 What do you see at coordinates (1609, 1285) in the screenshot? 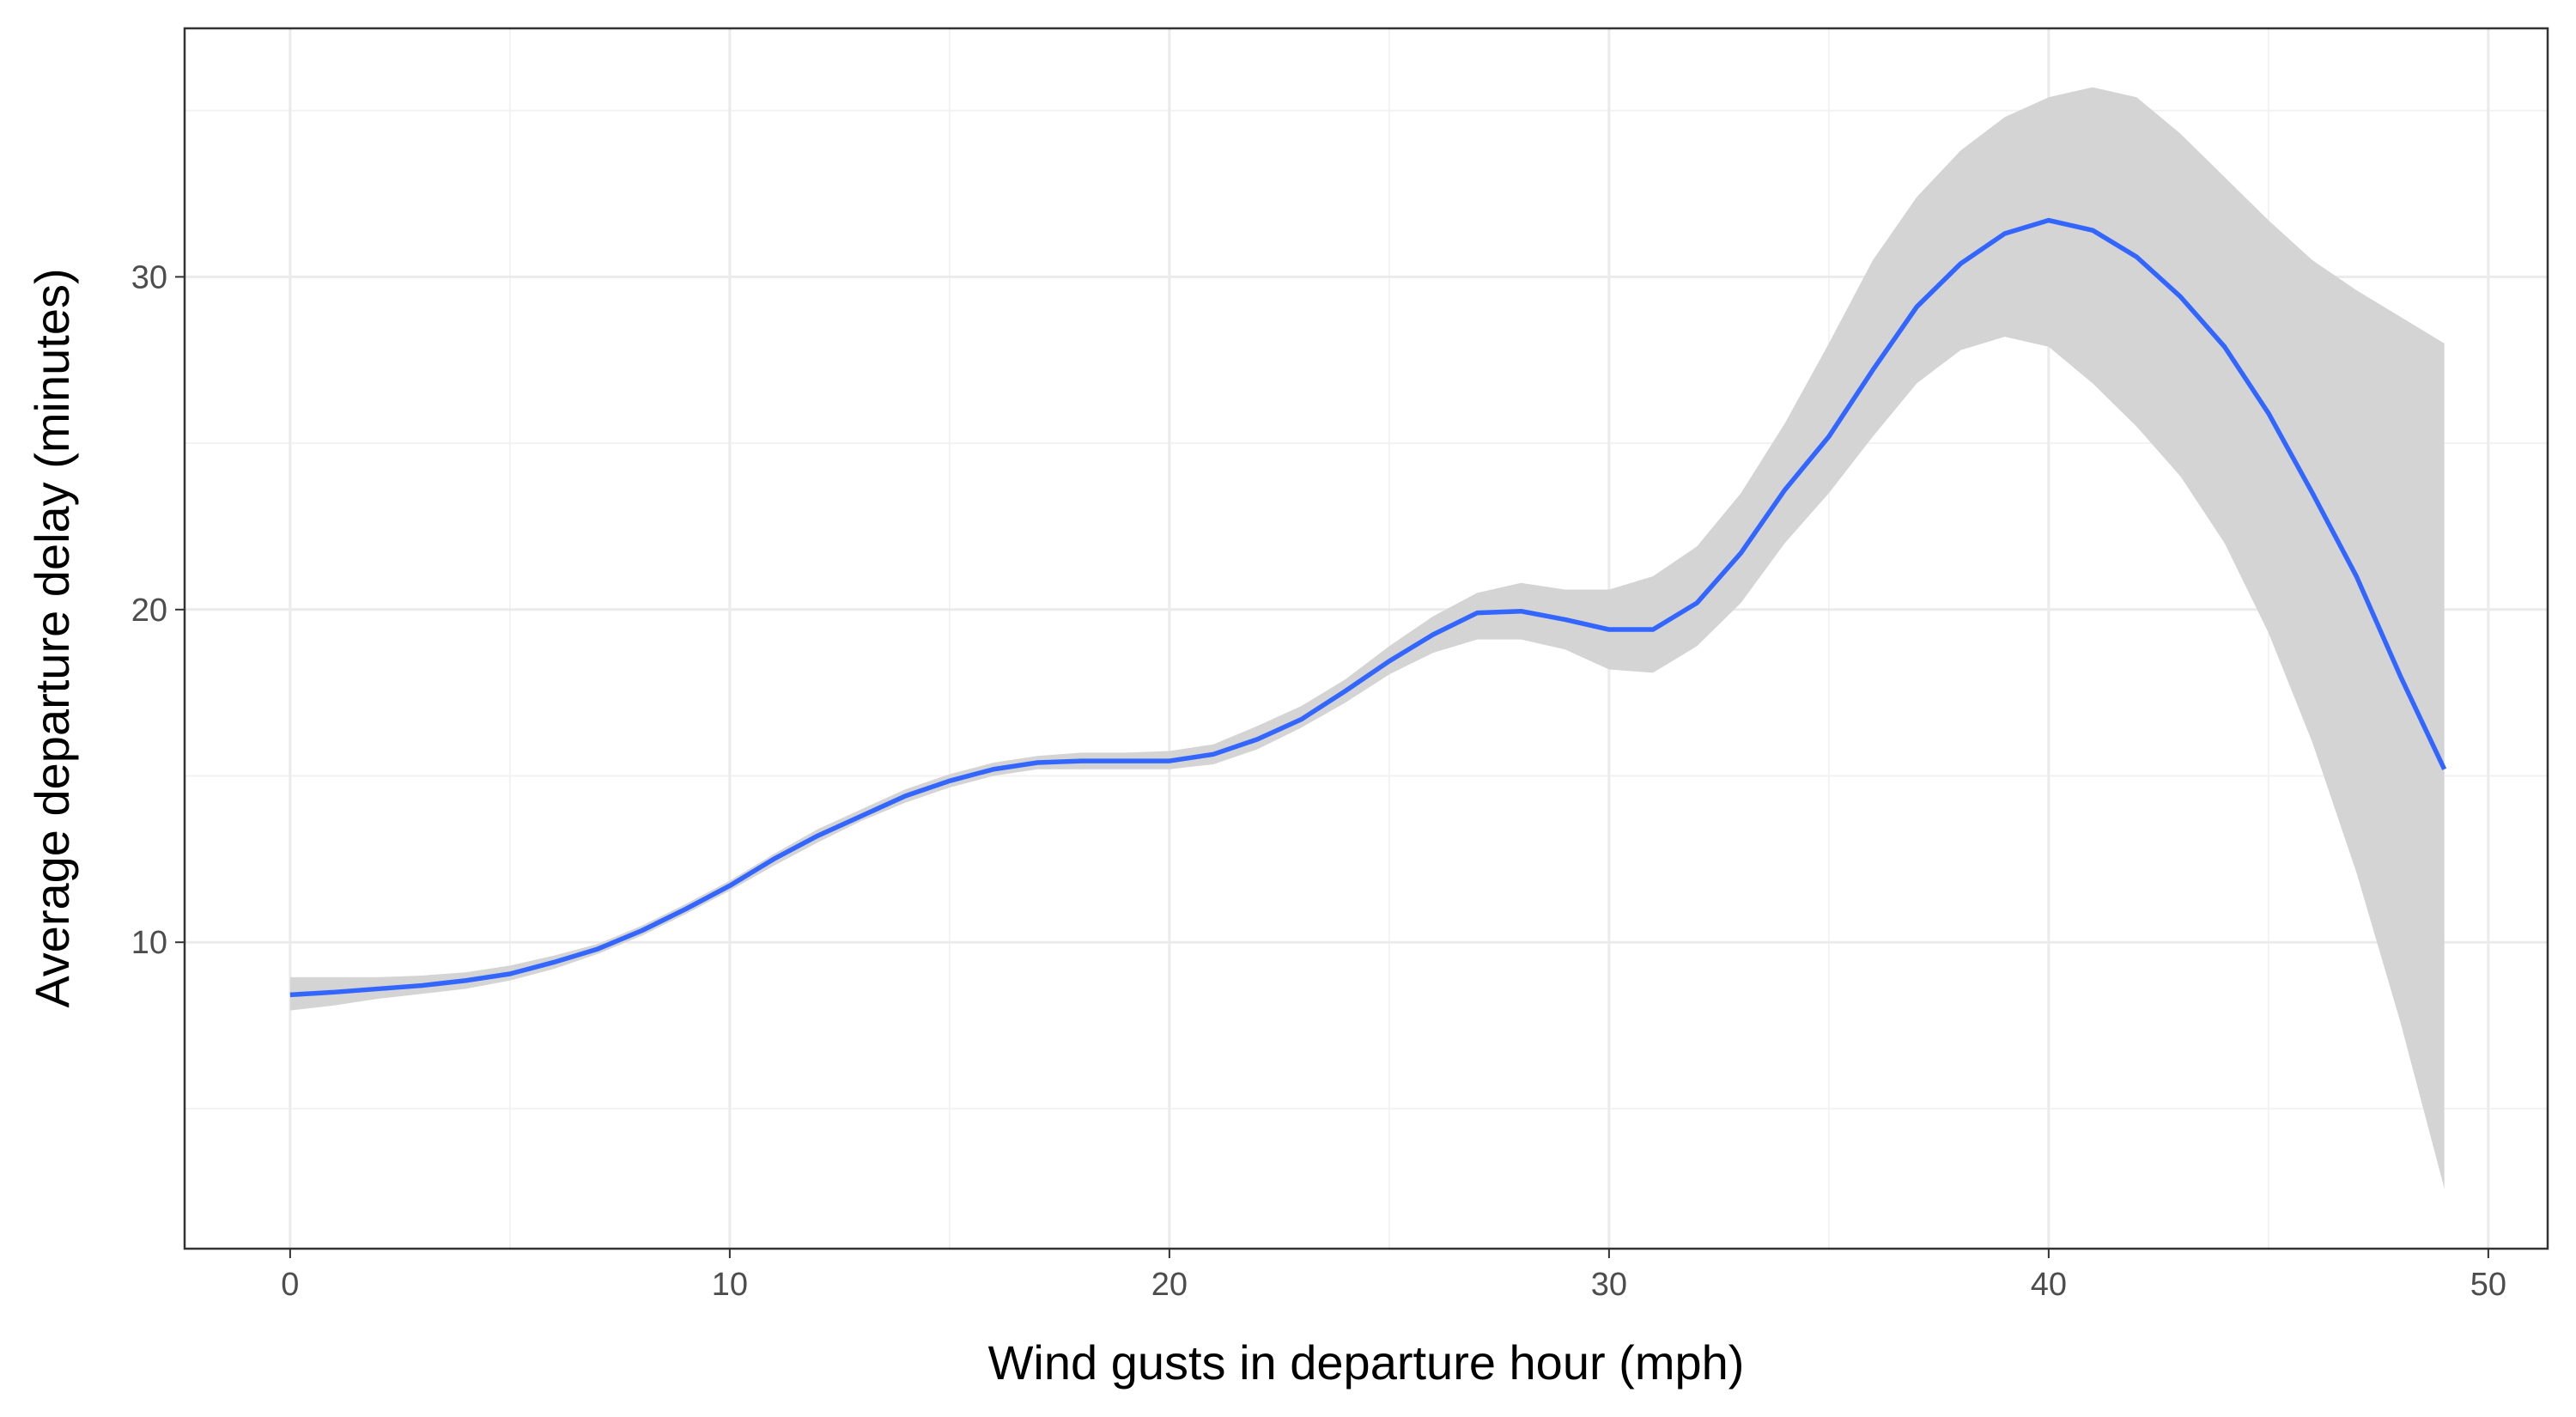
I see `x-tick-label: 30` at bounding box center [1609, 1285].